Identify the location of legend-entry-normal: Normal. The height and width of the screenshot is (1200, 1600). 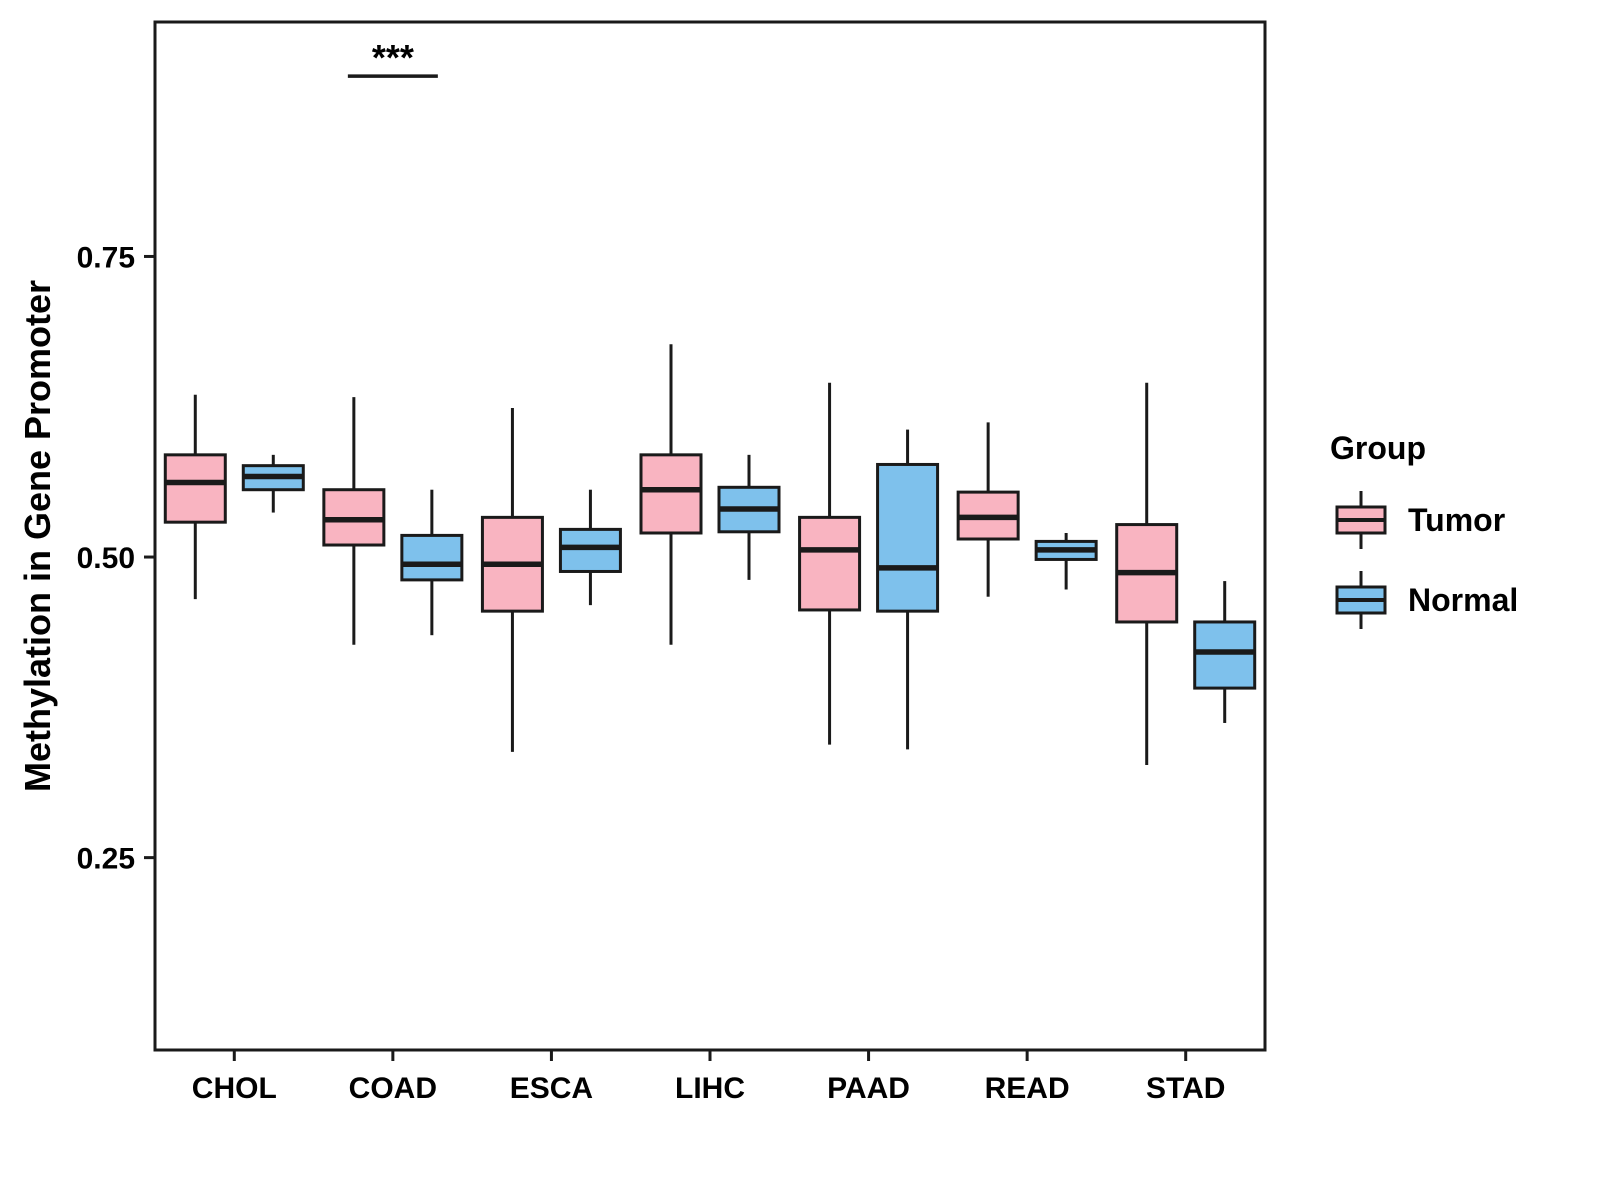
(1424, 600).